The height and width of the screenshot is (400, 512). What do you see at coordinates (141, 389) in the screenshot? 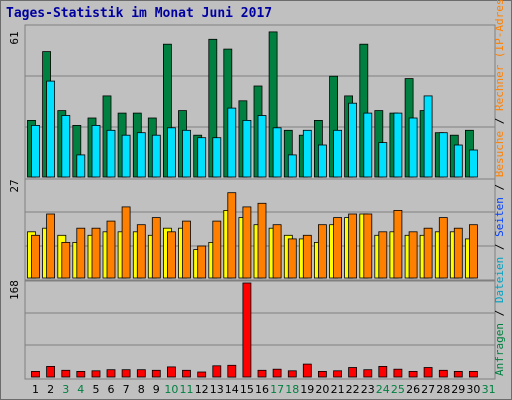
I see `day-label: 8` at bounding box center [141, 389].